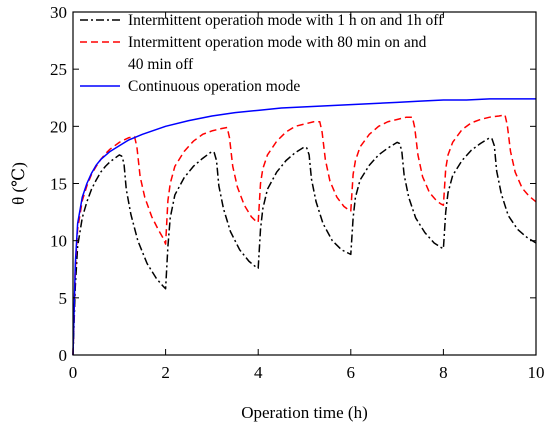 Image resolution: width=550 pixels, height=430 pixels. Describe the element at coordinates (304, 412) in the screenshot. I see `x-axis-title: Operation time (h)` at that location.